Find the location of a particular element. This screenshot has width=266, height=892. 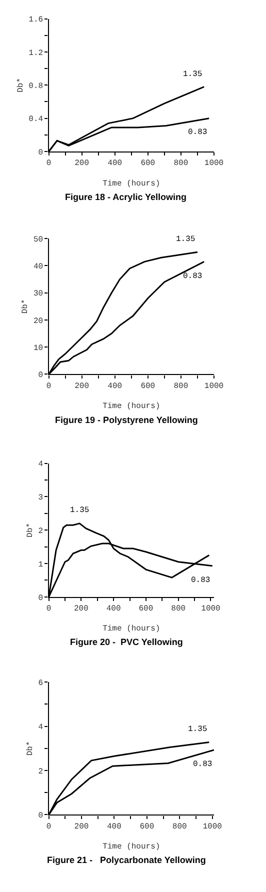

text: Figure 21 - Polycarbonate Yellowing is located at coordinates (126, 860).